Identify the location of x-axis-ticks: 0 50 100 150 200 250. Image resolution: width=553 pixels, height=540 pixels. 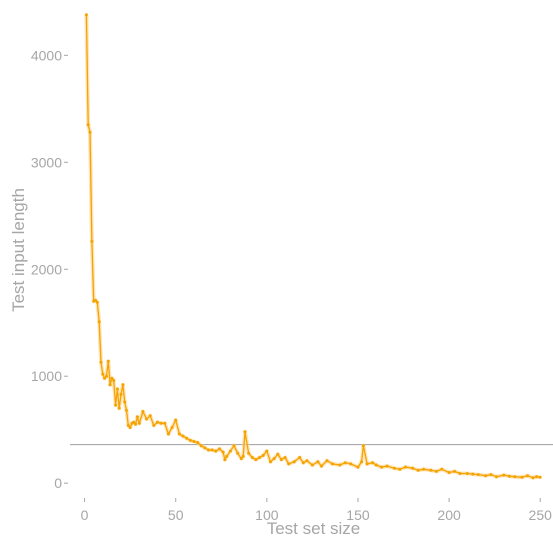
(316, 510).